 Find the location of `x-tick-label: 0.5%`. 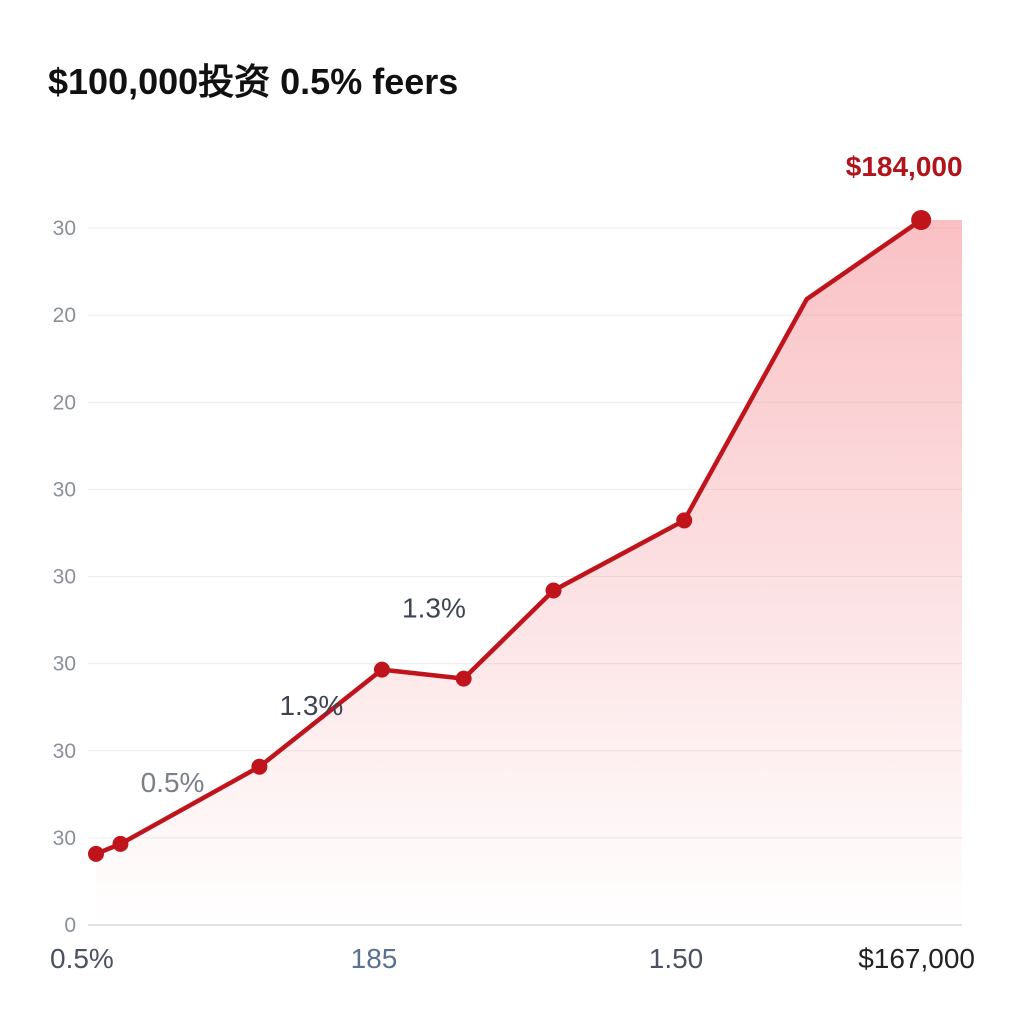

x-tick-label: 0.5% is located at coordinates (82, 958).